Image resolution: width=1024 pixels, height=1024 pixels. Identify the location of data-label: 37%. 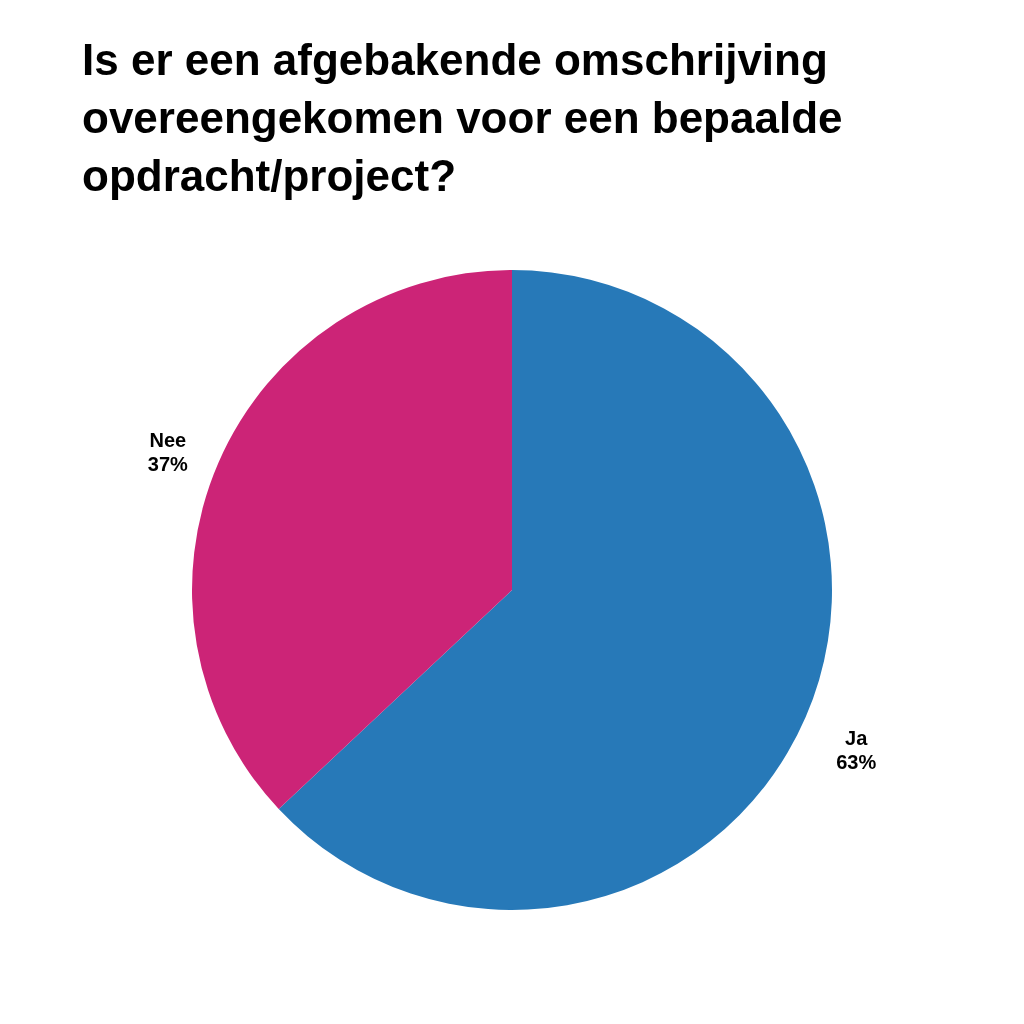
(168, 464).